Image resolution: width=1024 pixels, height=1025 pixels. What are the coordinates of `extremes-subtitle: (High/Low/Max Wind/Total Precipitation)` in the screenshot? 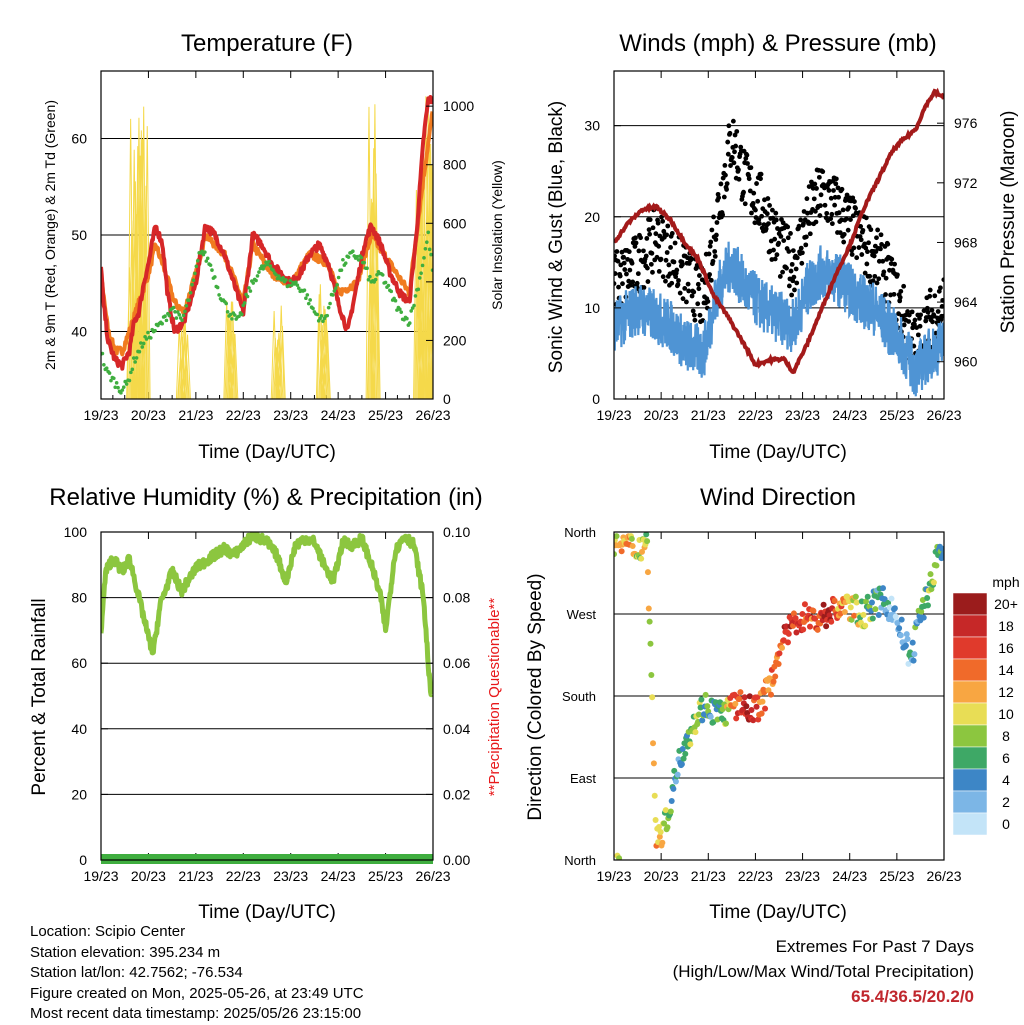 It's located at (823, 971).